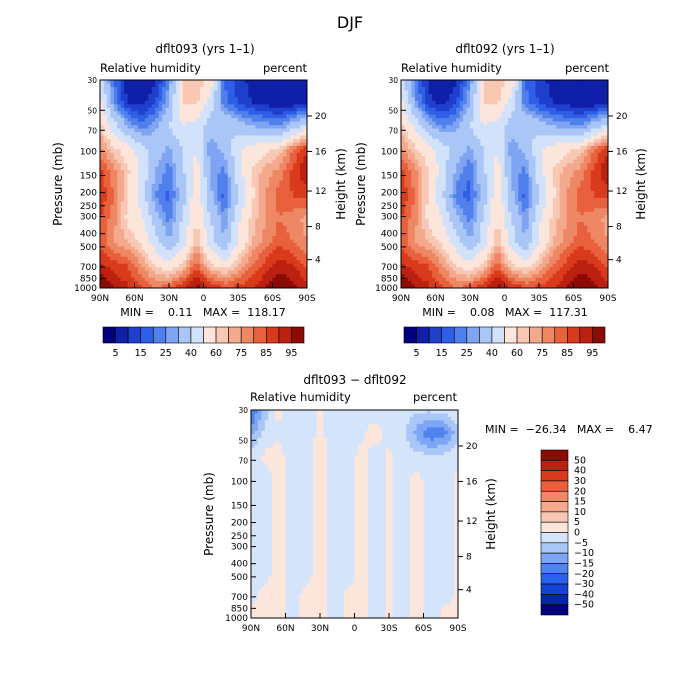 The image size is (700, 700). Describe the element at coordinates (216, 353) in the screenshot. I see `colorbar-label: 60` at that location.